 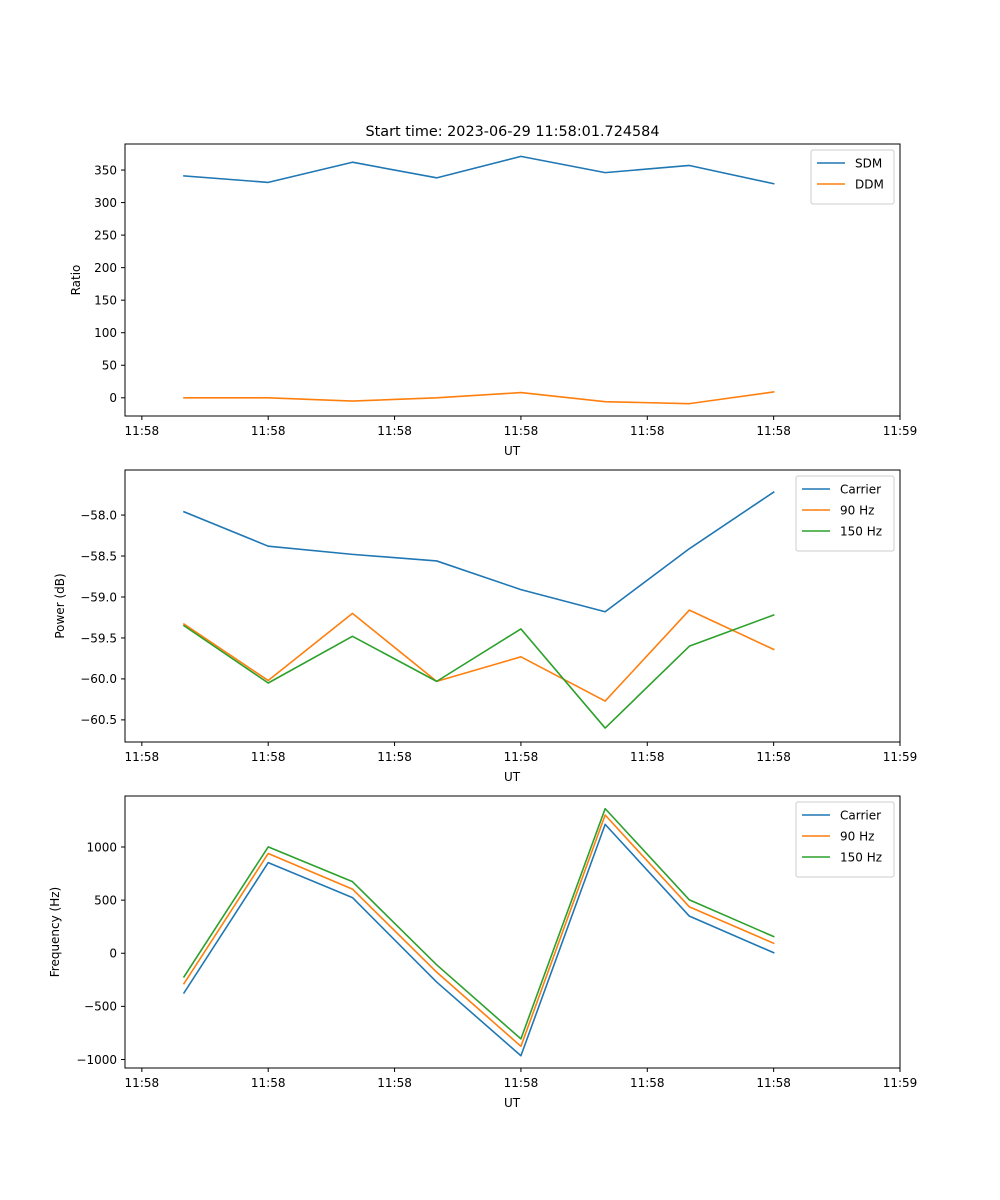 I want to click on y-axis-label: Frequency (Hz), so click(x=55, y=932).